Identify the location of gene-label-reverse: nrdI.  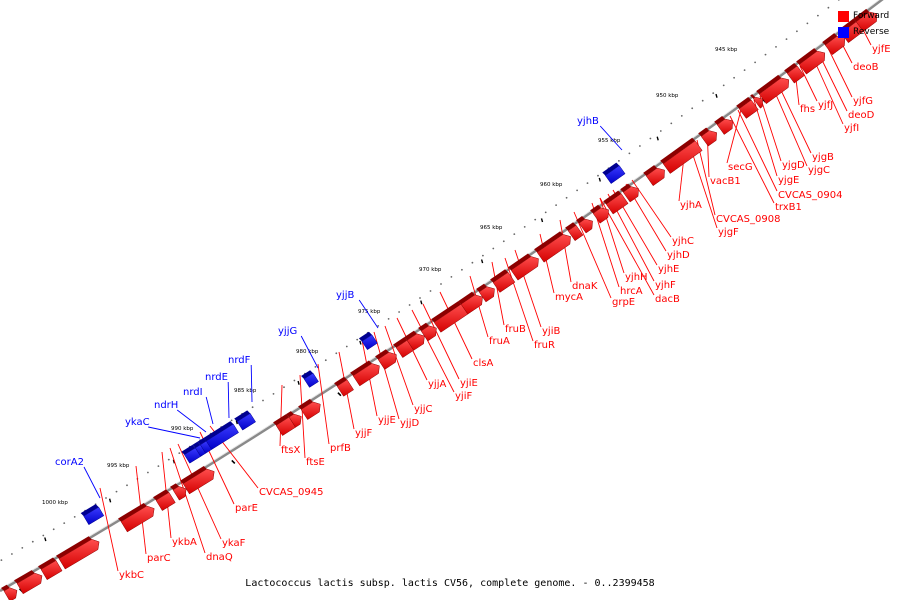
(193, 392).